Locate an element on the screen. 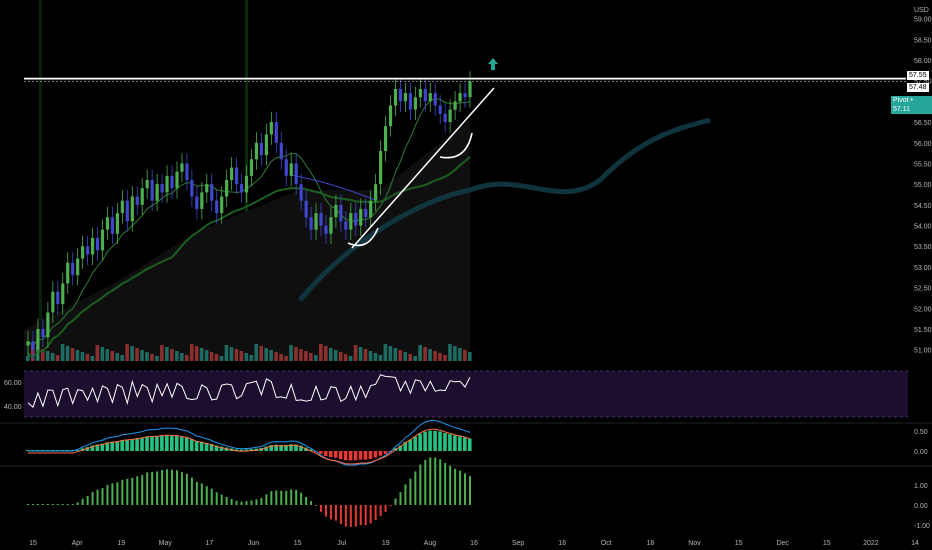  macd-tick-label: 0.00 is located at coordinates (921, 452).